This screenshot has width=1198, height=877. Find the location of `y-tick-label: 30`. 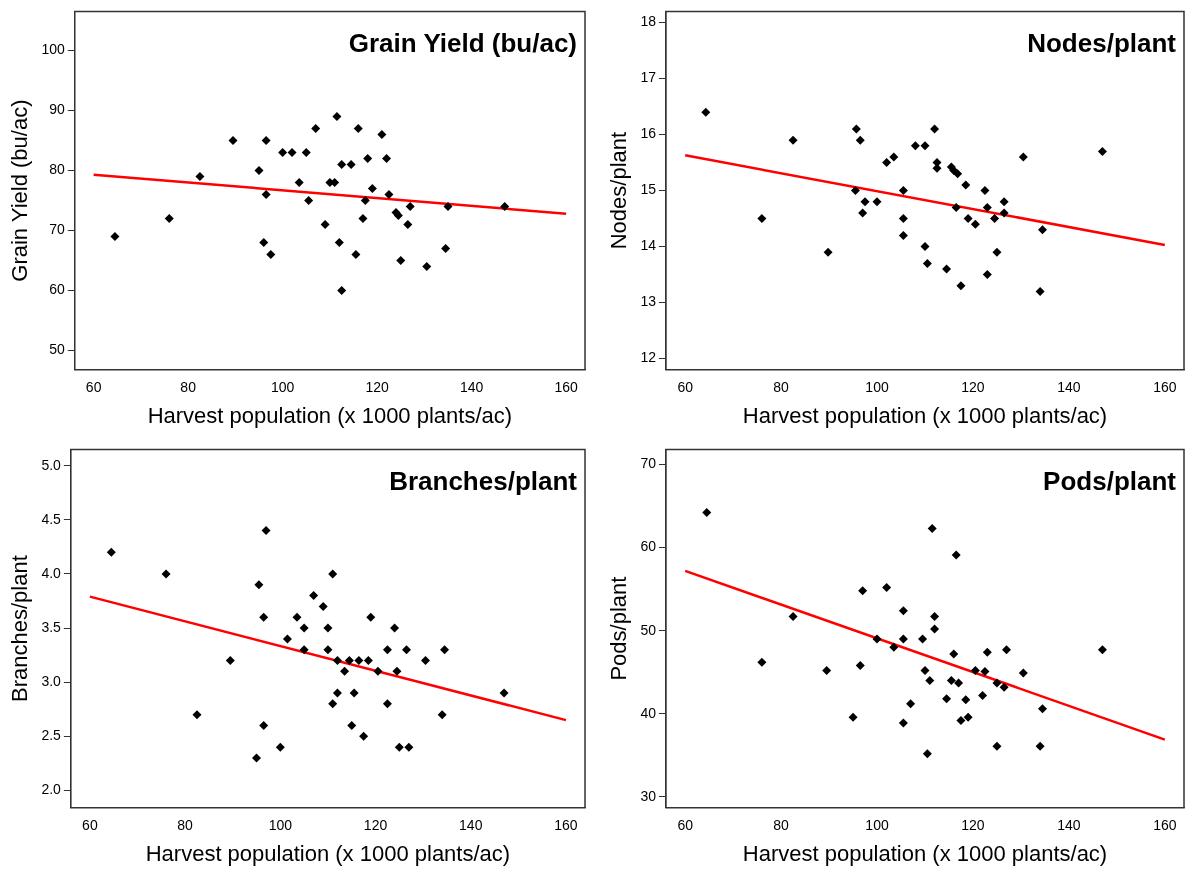

y-tick-label: 30 is located at coordinates (648, 795).